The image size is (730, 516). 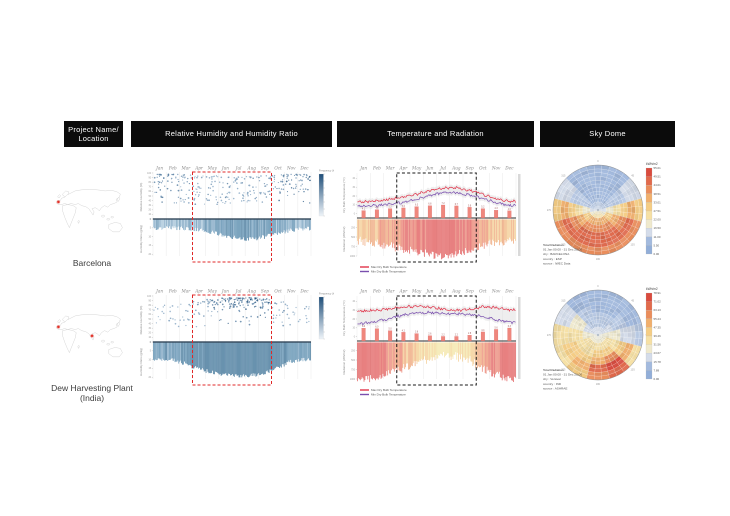 What do you see at coordinates (658, 345) in the screenshot?
I see `svg-text: 31.56` at bounding box center [658, 345].